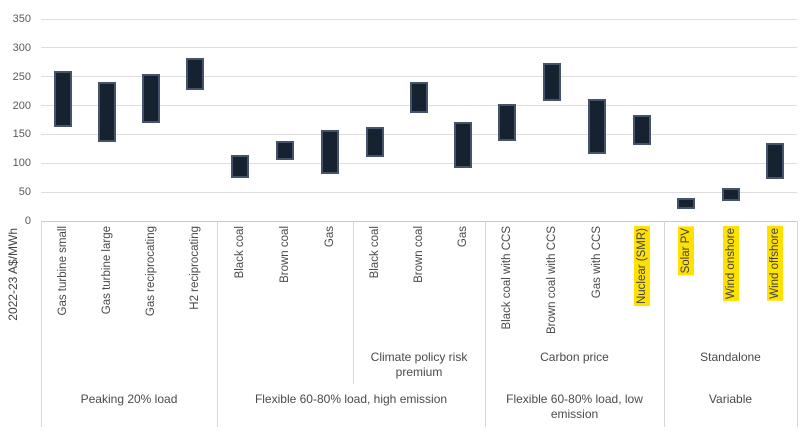 The height and width of the screenshot is (441, 800). I want to click on y-axis-title: 2022-23 A$/MWh, so click(13, 274).